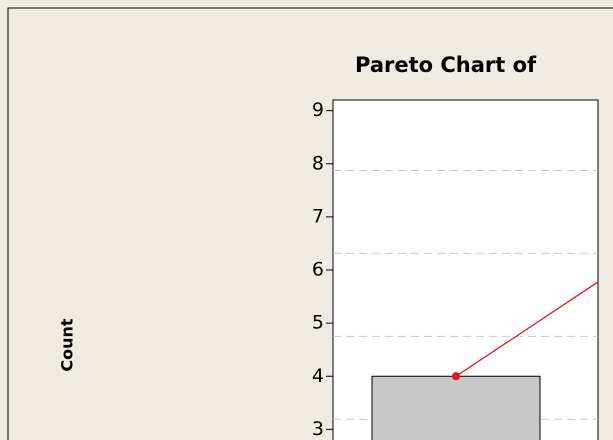 The image size is (613, 440). I want to click on y-tick-label: 8, so click(318, 163).